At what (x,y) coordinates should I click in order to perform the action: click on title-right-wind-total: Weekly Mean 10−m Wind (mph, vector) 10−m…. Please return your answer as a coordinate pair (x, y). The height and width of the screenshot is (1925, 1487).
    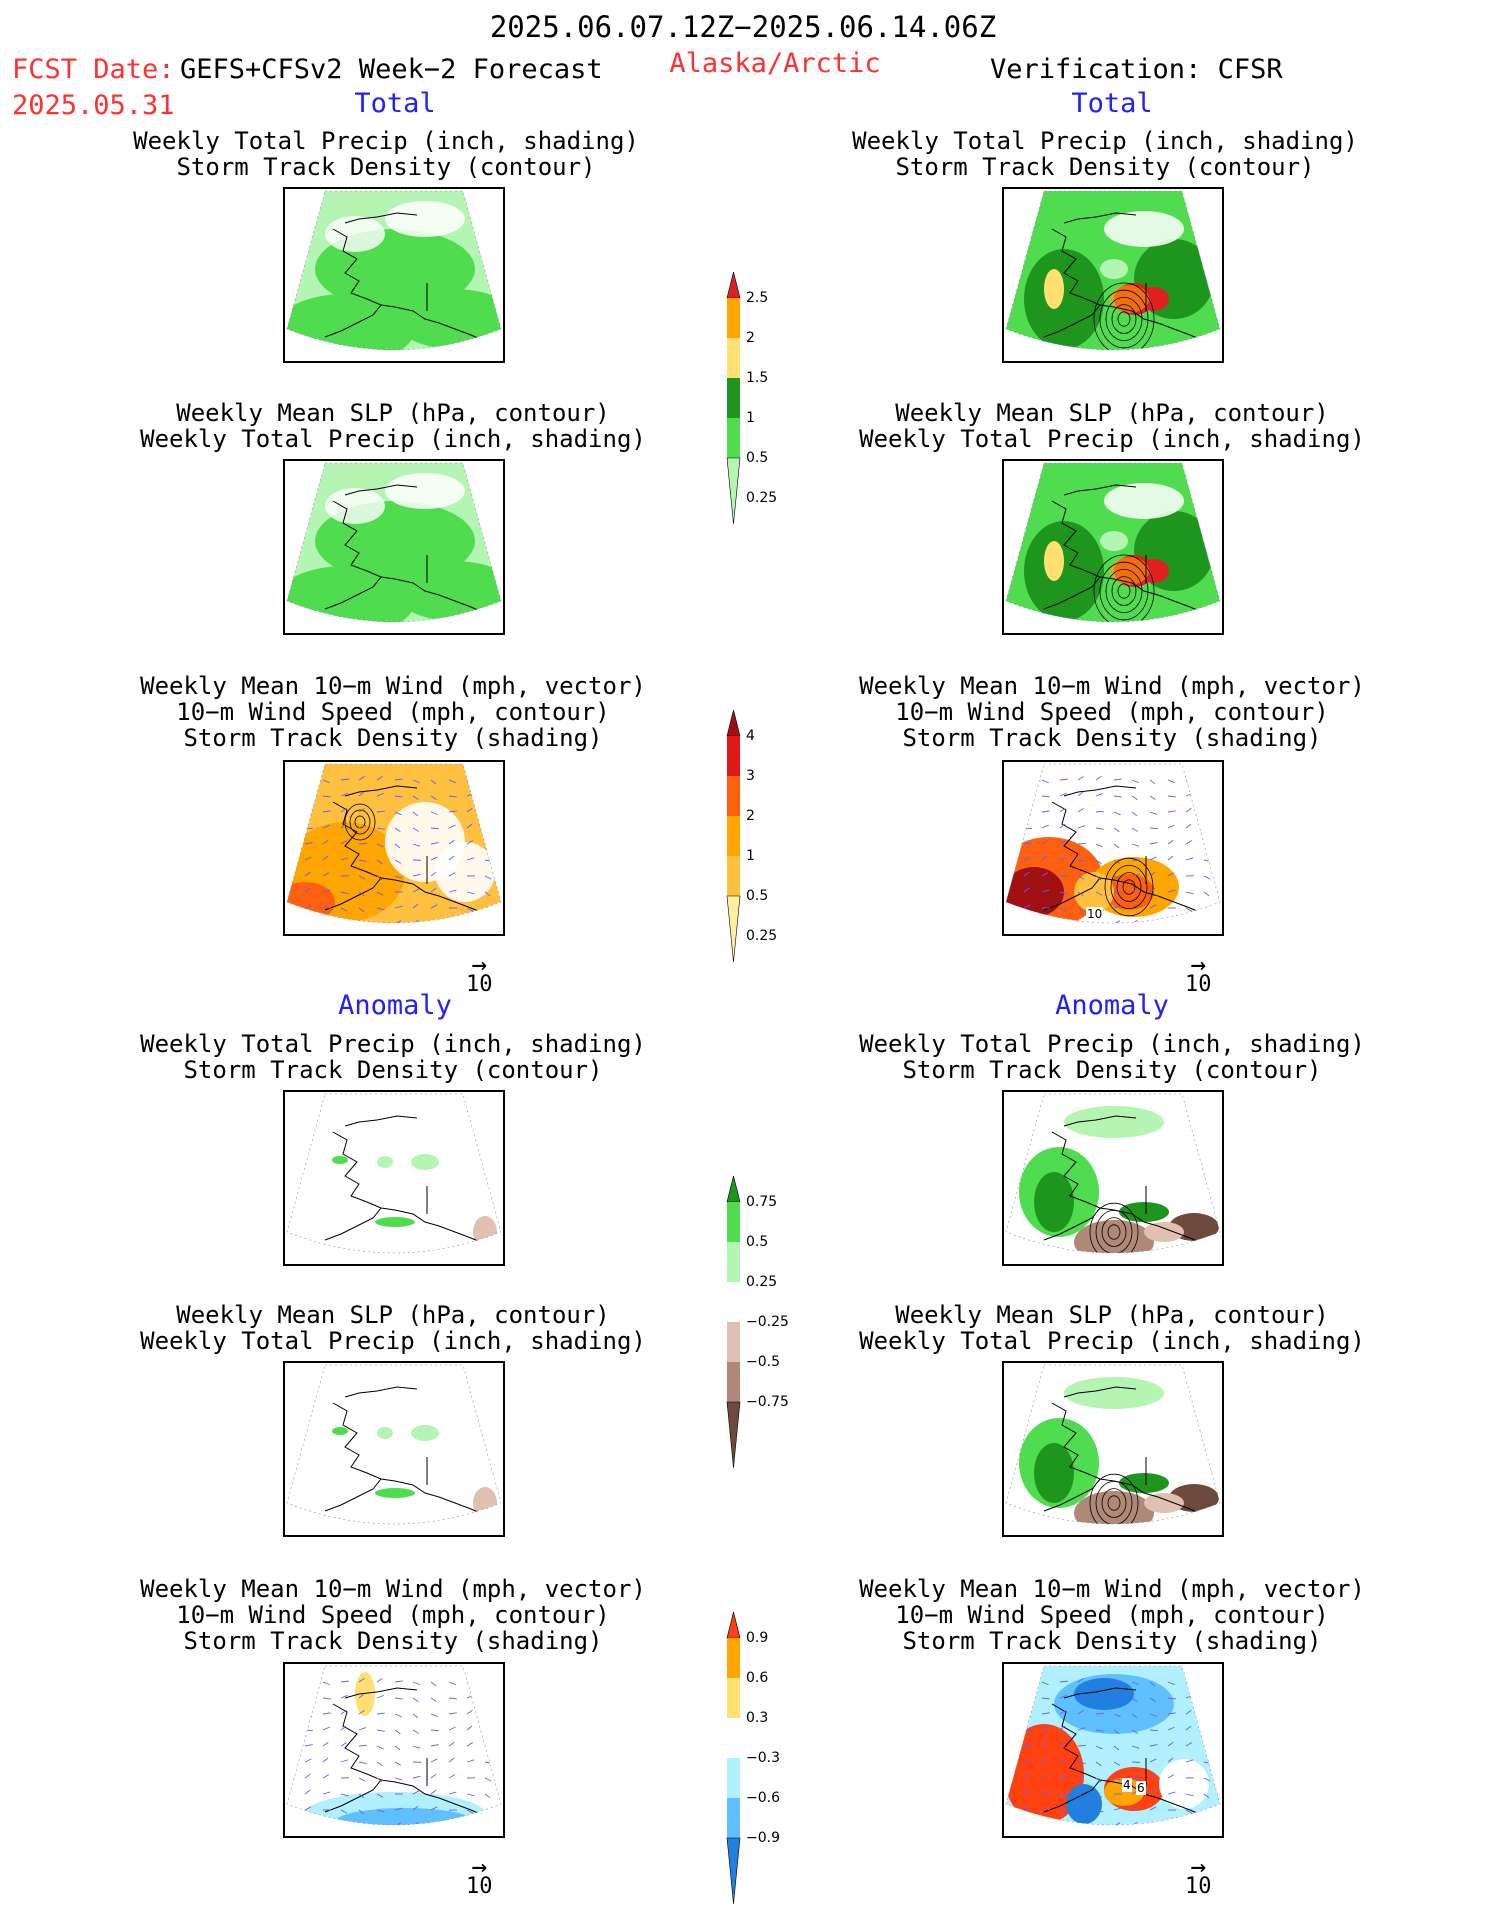
    Looking at the image, I should click on (1112, 712).